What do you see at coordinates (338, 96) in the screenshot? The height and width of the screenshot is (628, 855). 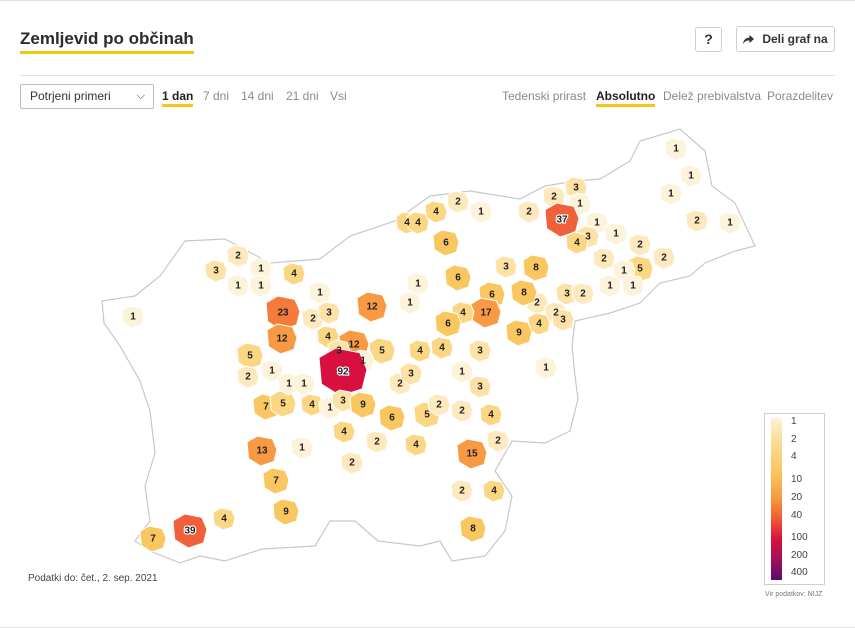 I see `range-all: Vsi` at bounding box center [338, 96].